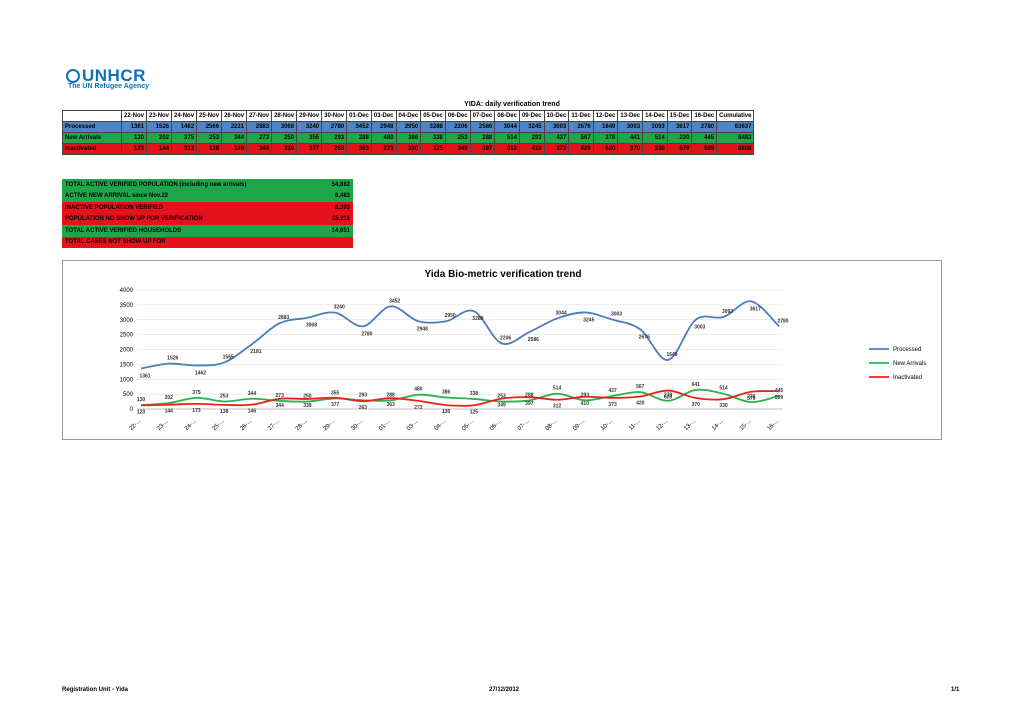 This screenshot has width=1024, height=724. I want to click on table-cell: 230, so click(679, 138).